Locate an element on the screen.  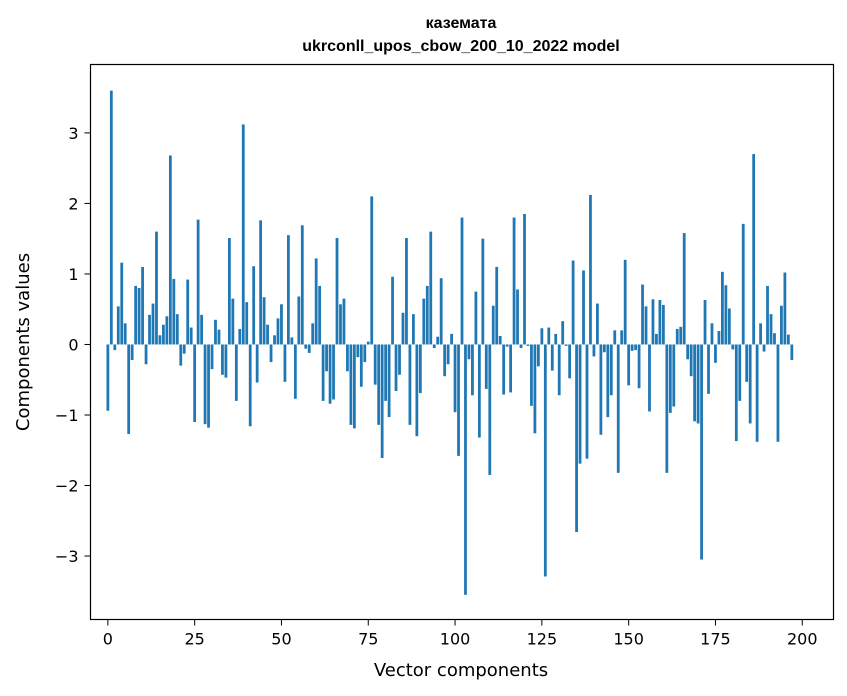
x-axis-label: Vector components is located at coordinates (461, 670).